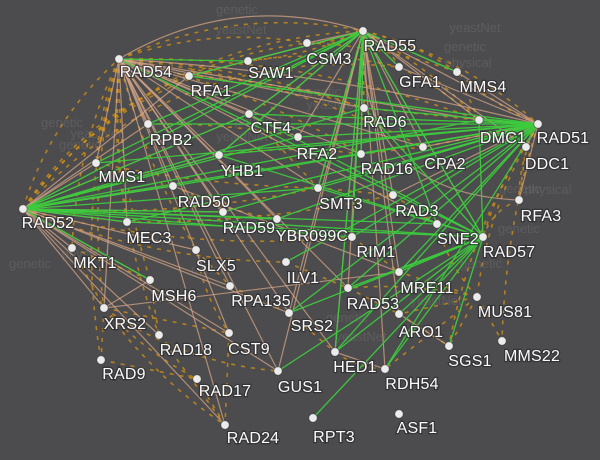 This screenshot has width=600, height=460. Describe the element at coordinates (505, 313) in the screenshot. I see `node-label-MUS81: MUS81` at that location.